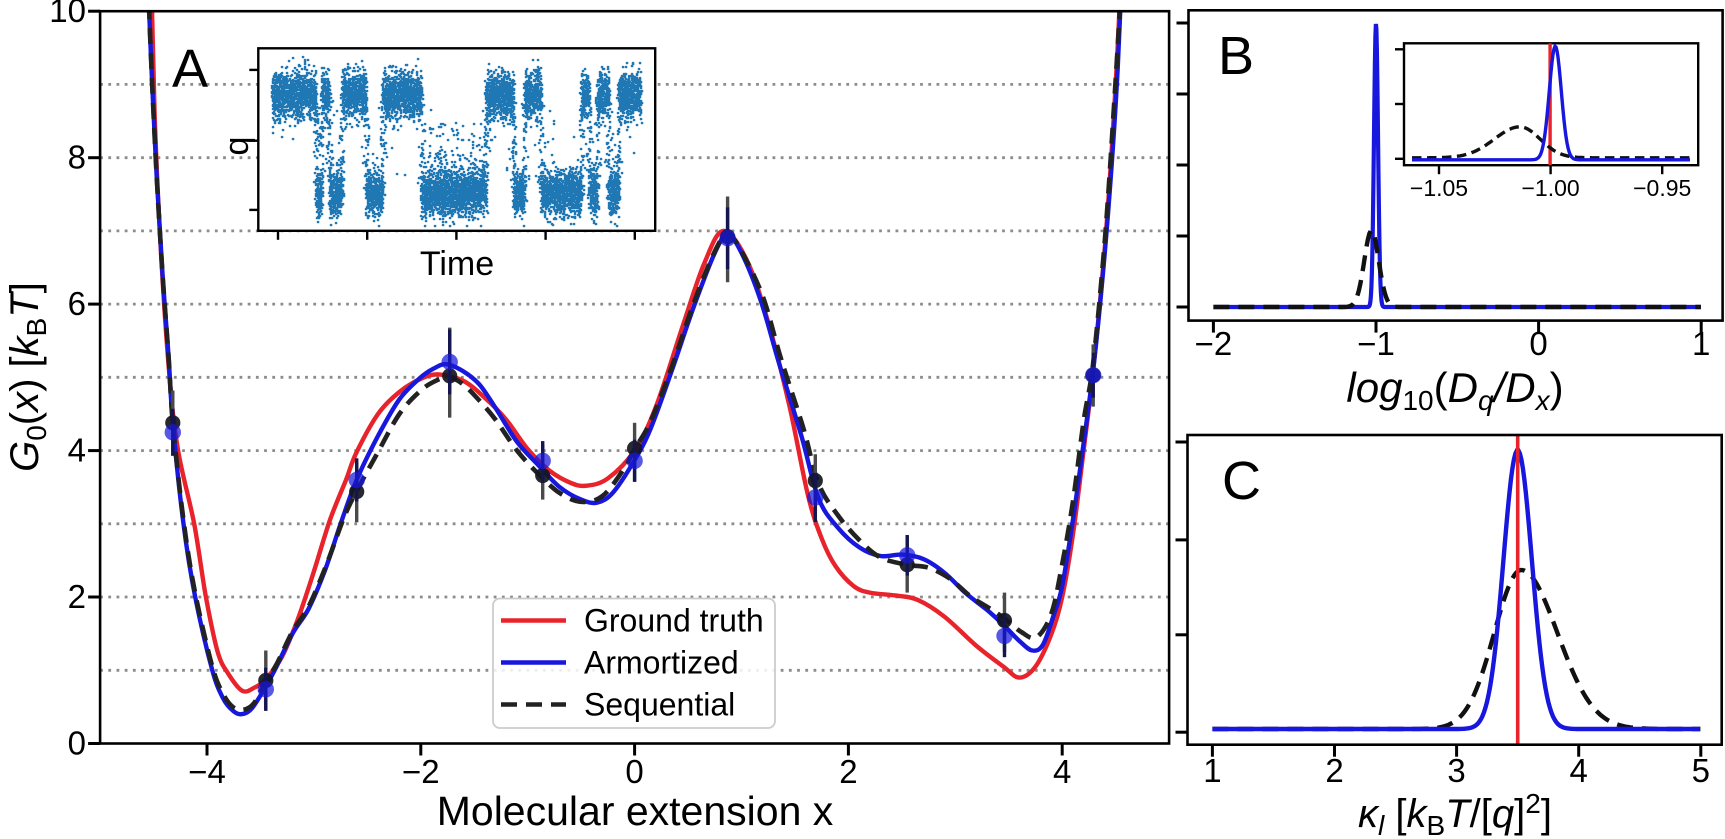  Describe the element at coordinates (1376, 343) in the screenshot. I see `svg-text: −1` at that location.